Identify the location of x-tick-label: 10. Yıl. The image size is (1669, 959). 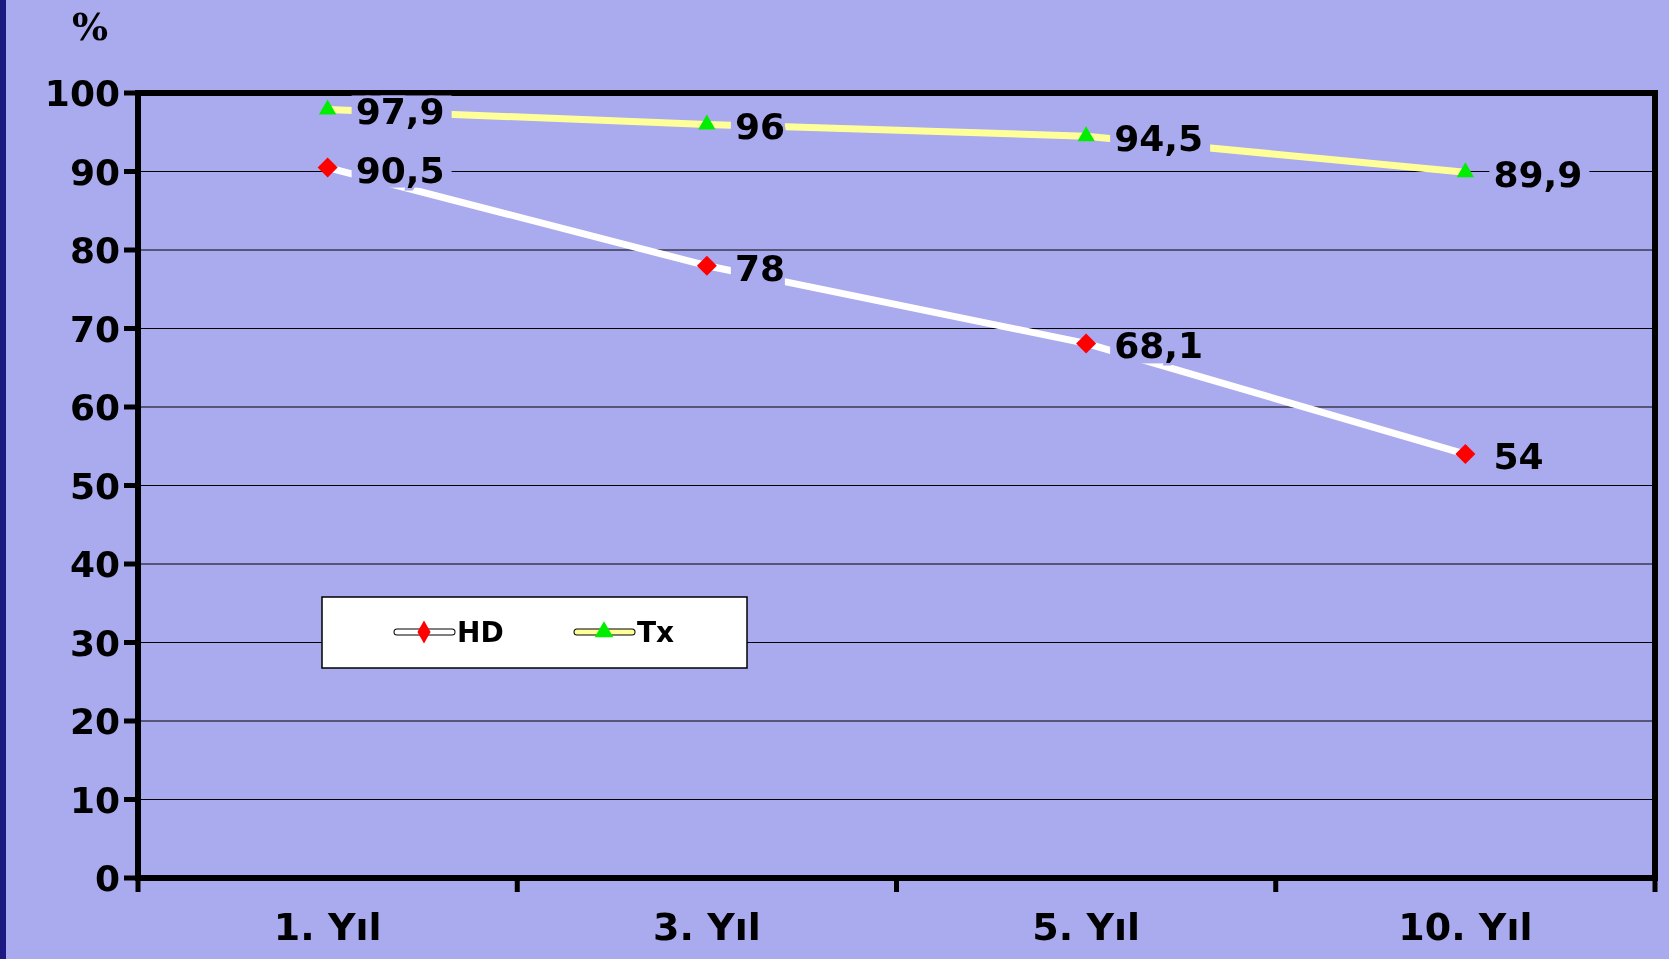
(1465, 927).